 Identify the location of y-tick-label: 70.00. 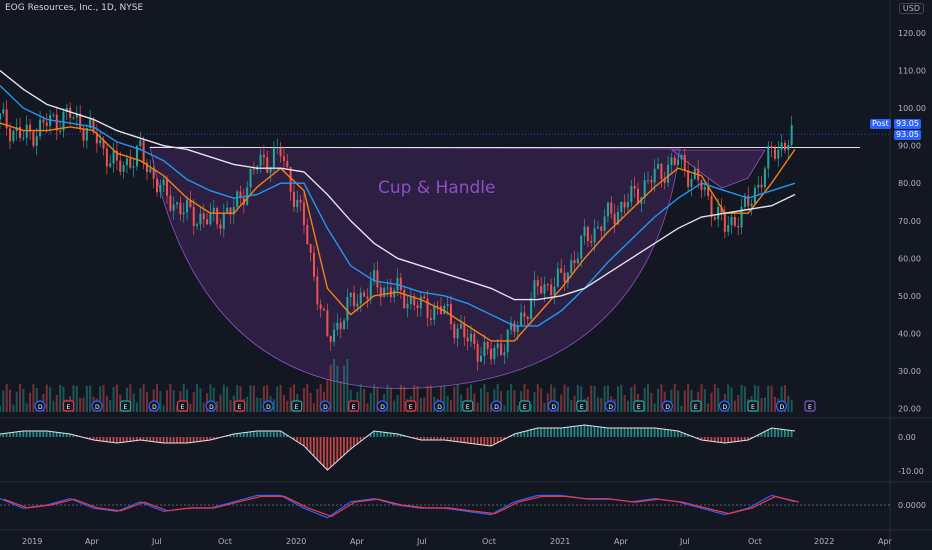
(909, 221).